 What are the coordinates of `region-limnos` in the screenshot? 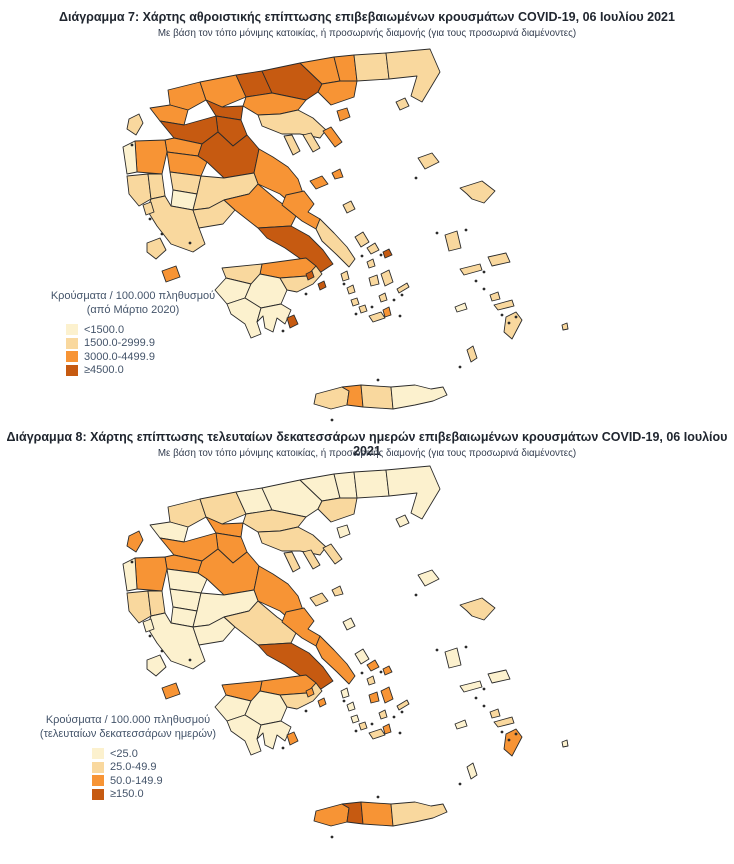 It's located at (428, 161).